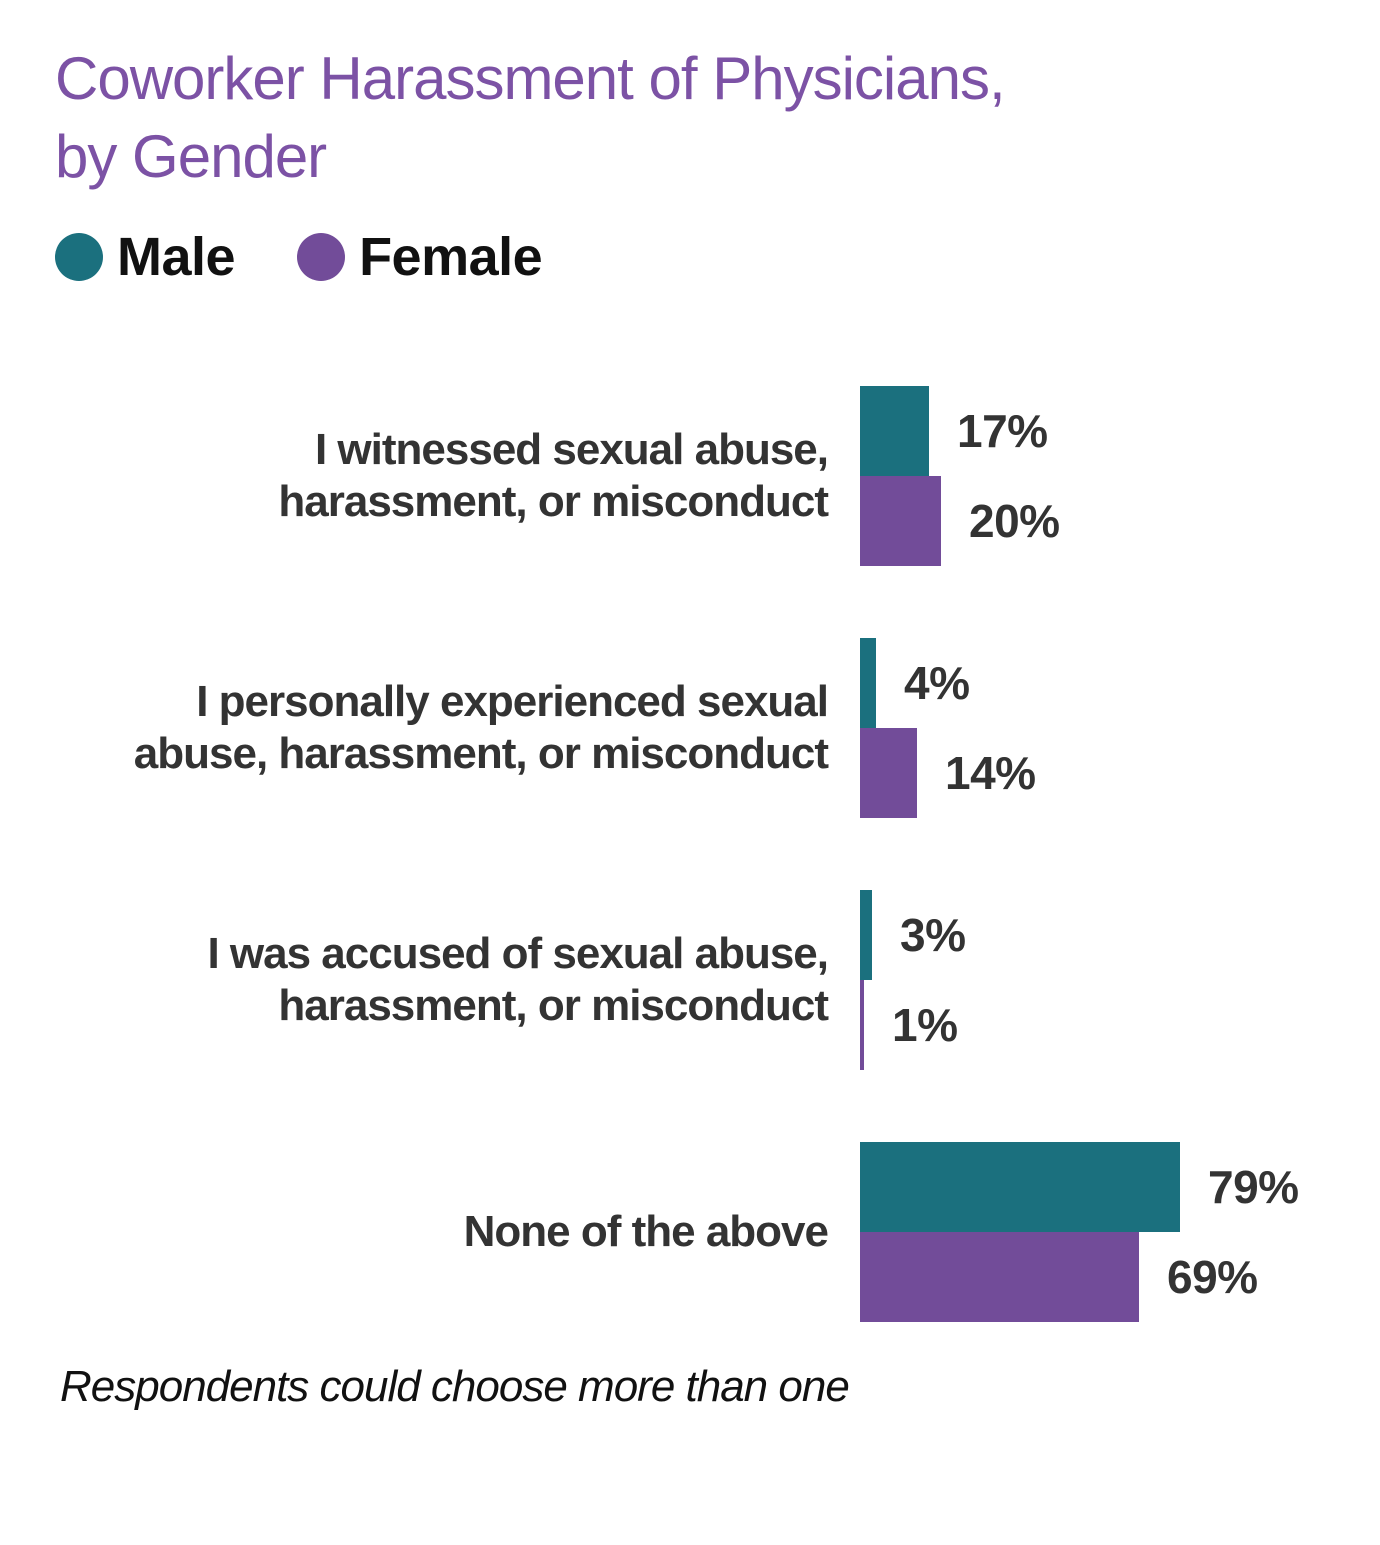 This screenshot has height=1545, width=1380. I want to click on category-label: None of the above, so click(442, 1232).